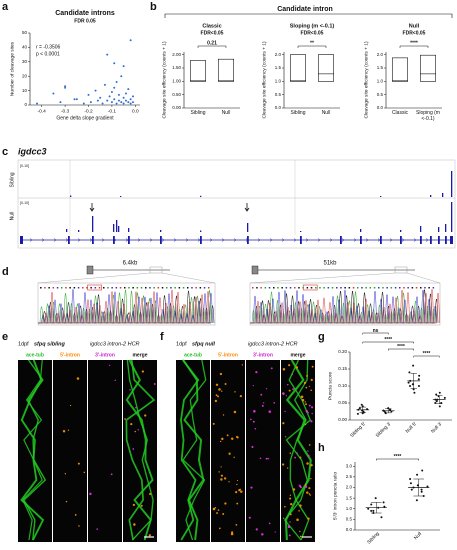 The image size is (457, 550). Describe the element at coordinates (401, 270) in the screenshot. I see `zoom-box` at that location.